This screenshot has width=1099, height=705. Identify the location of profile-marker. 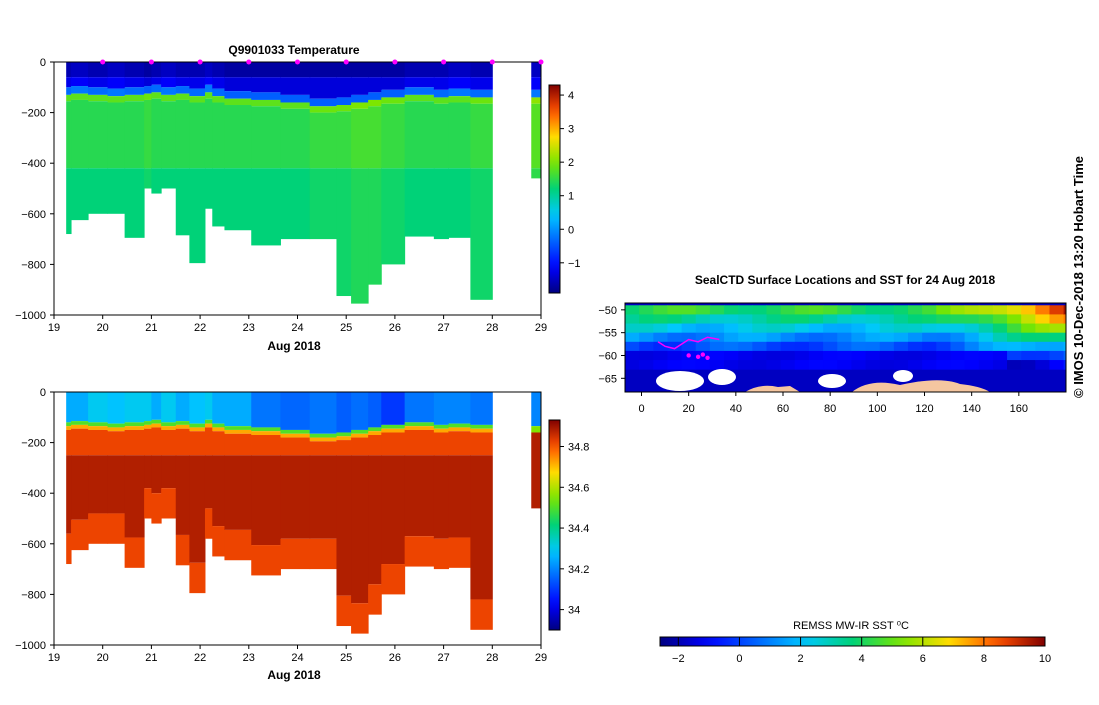
(492, 62).